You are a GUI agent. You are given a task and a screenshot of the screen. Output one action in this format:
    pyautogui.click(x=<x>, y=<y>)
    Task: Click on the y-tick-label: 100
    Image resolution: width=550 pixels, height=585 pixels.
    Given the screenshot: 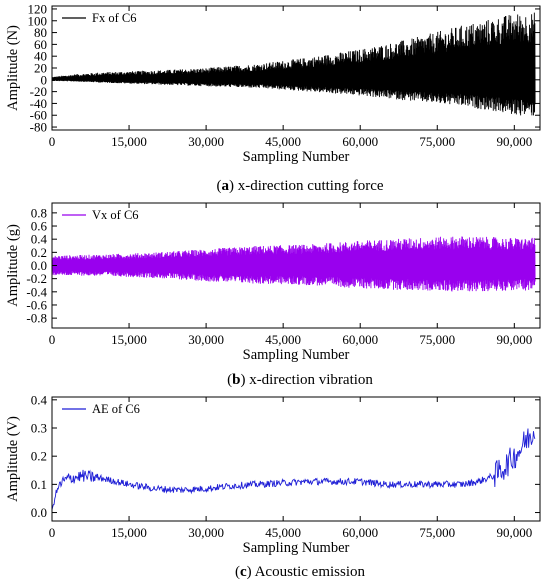 What is the action you would take?
    pyautogui.click(x=38, y=20)
    